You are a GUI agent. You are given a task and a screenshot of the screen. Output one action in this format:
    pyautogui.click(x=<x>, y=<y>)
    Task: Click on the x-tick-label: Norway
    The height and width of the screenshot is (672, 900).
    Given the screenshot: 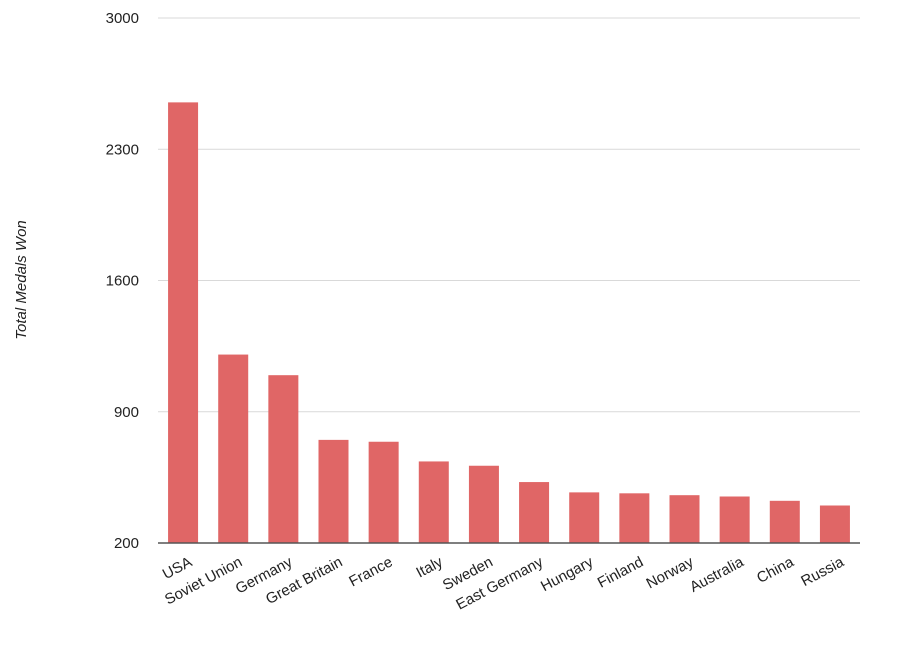 What is the action you would take?
    pyautogui.click(x=669, y=572)
    